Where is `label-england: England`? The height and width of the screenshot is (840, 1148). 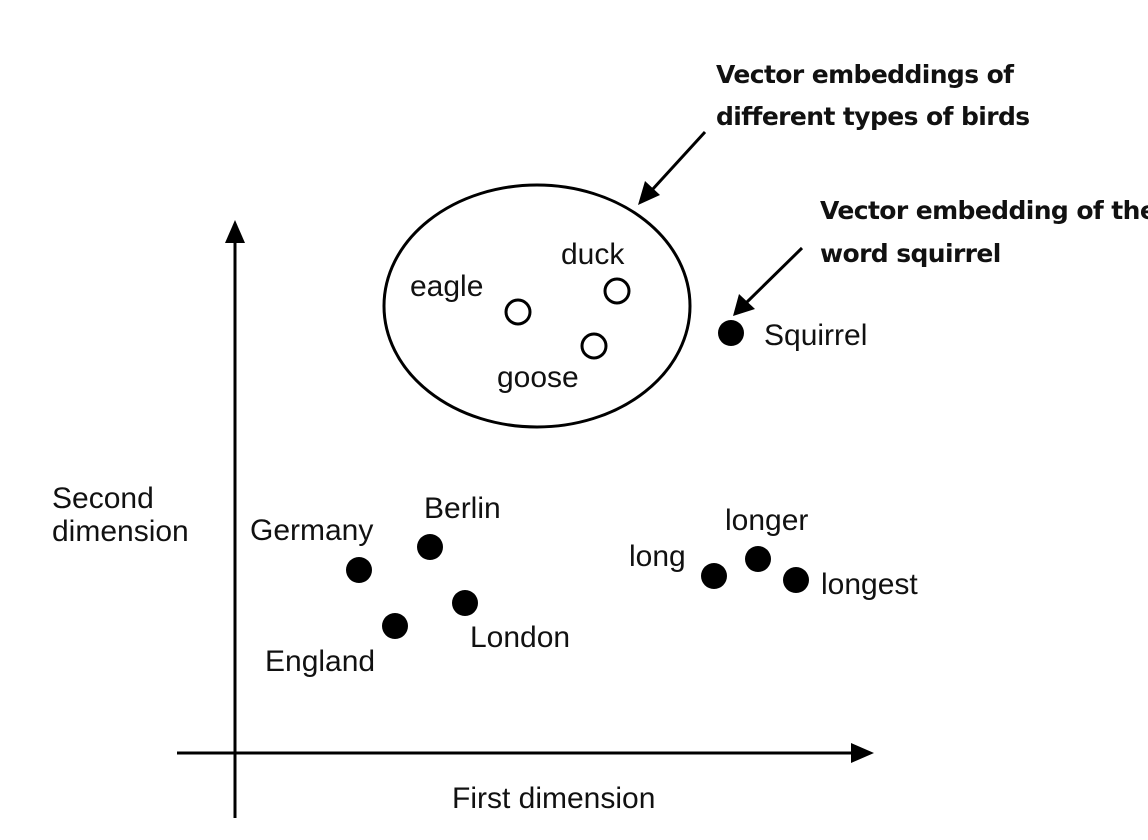
label-england: England is located at coordinates (320, 661).